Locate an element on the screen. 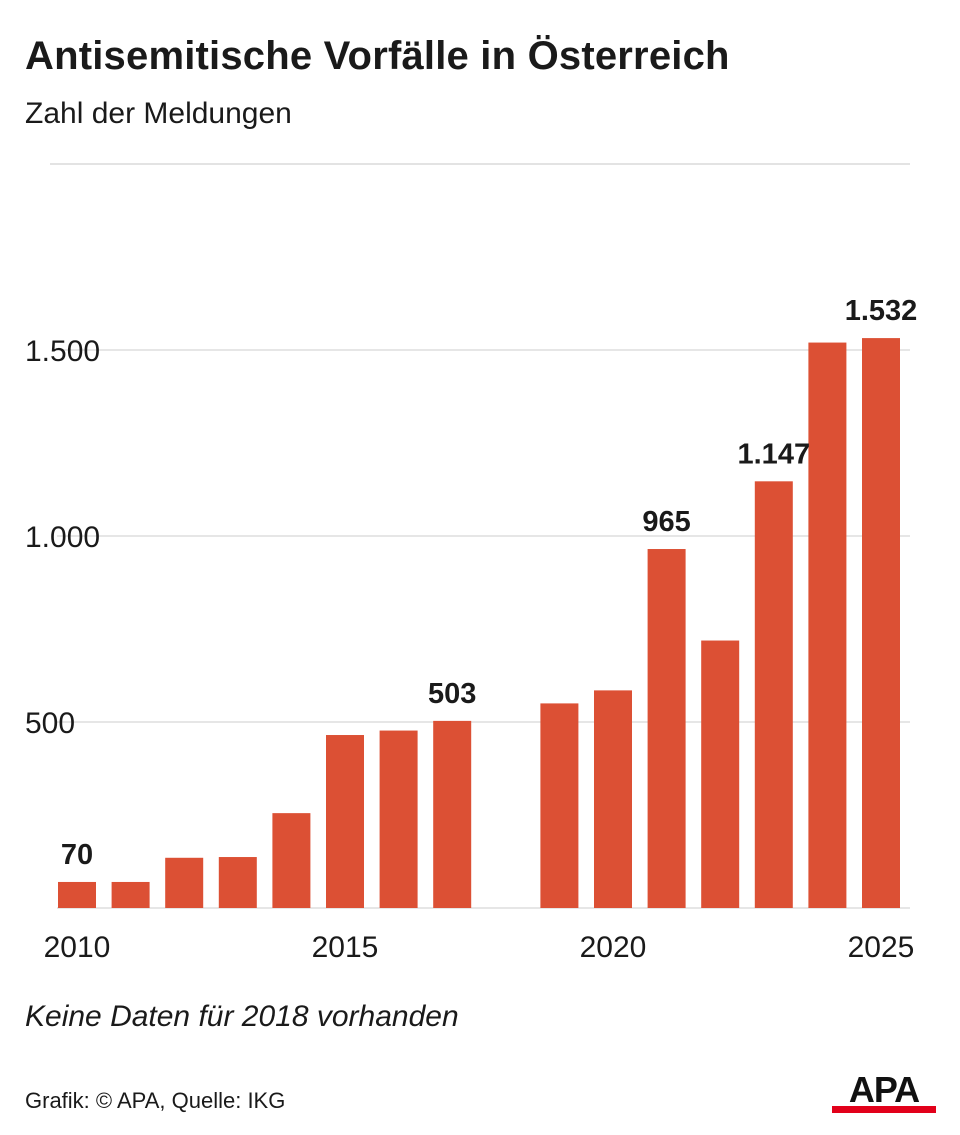  x-tick-label-2025: 2025 is located at coordinates (881, 947).